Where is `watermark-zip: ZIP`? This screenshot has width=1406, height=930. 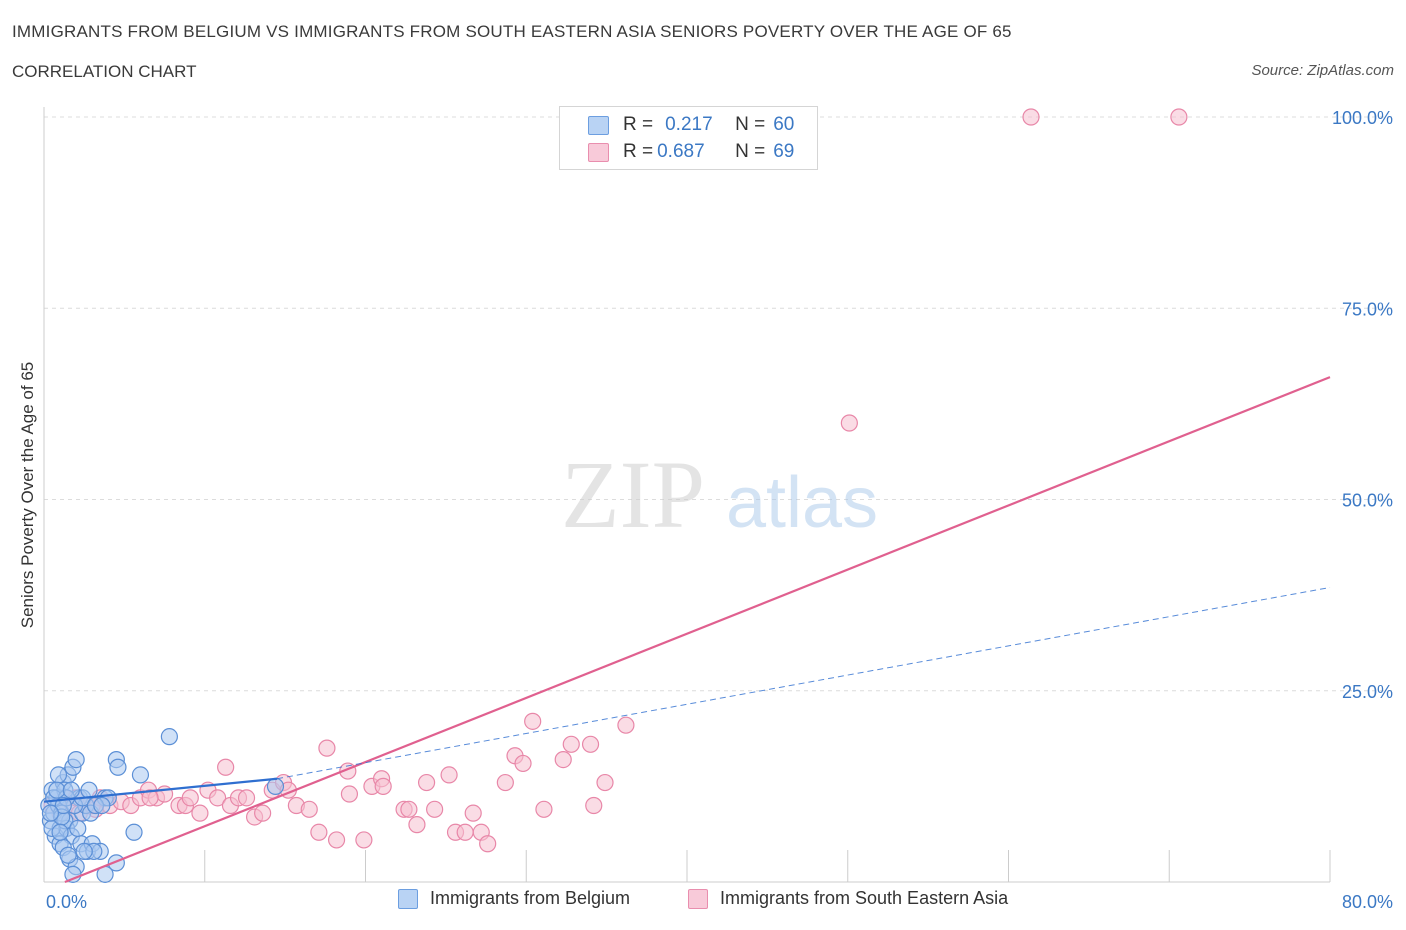
watermark-zip: ZIP is located at coordinates (633, 494).